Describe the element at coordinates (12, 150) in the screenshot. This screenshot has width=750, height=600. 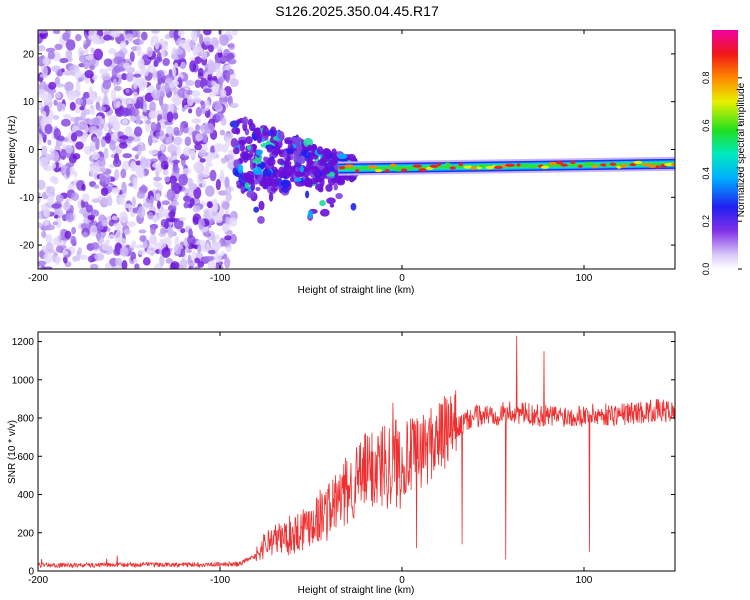
I see `spectrogram-y-label: Frequency (Hz)` at that location.